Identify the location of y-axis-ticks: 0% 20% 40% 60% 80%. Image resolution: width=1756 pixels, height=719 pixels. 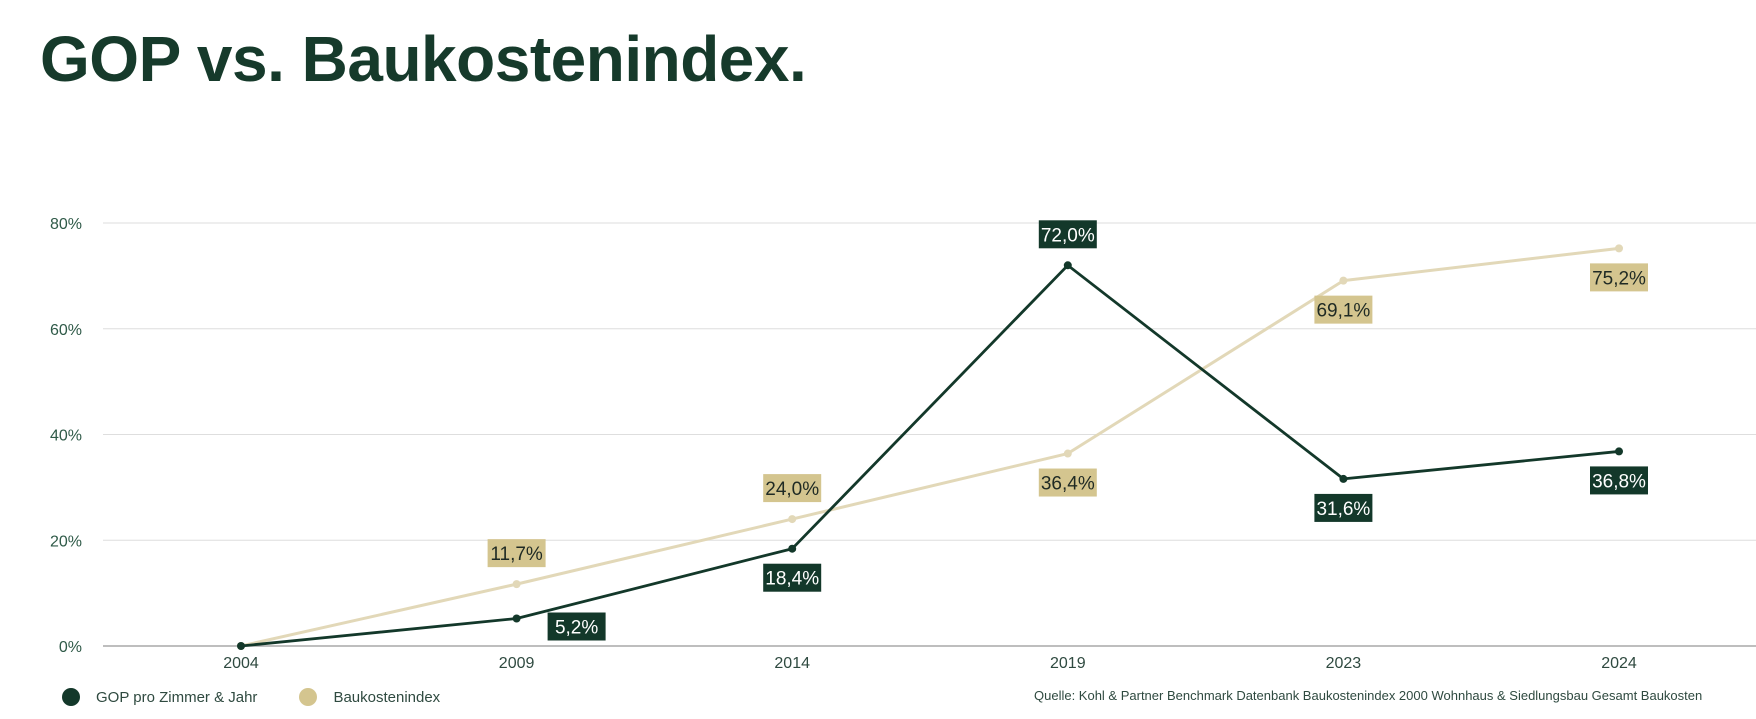
(66, 436).